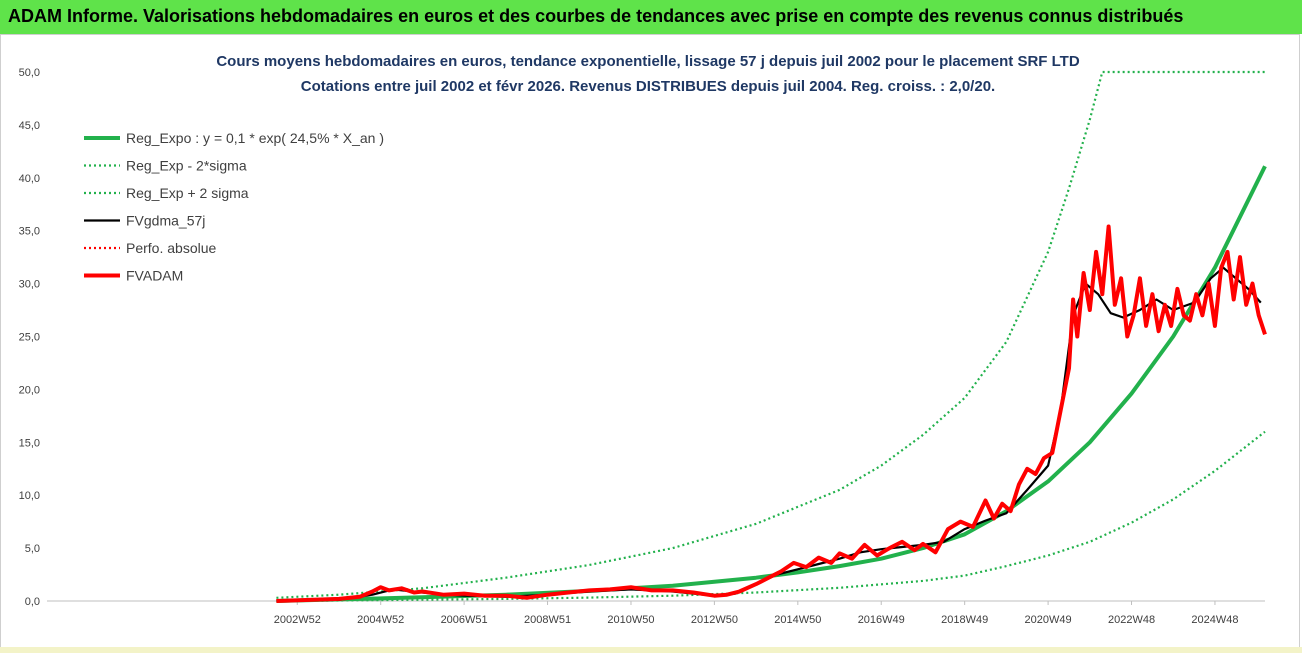 This screenshot has width=1302, height=653. Describe the element at coordinates (1048, 620) in the screenshot. I see `x-tick-label: 2020W49` at that location.